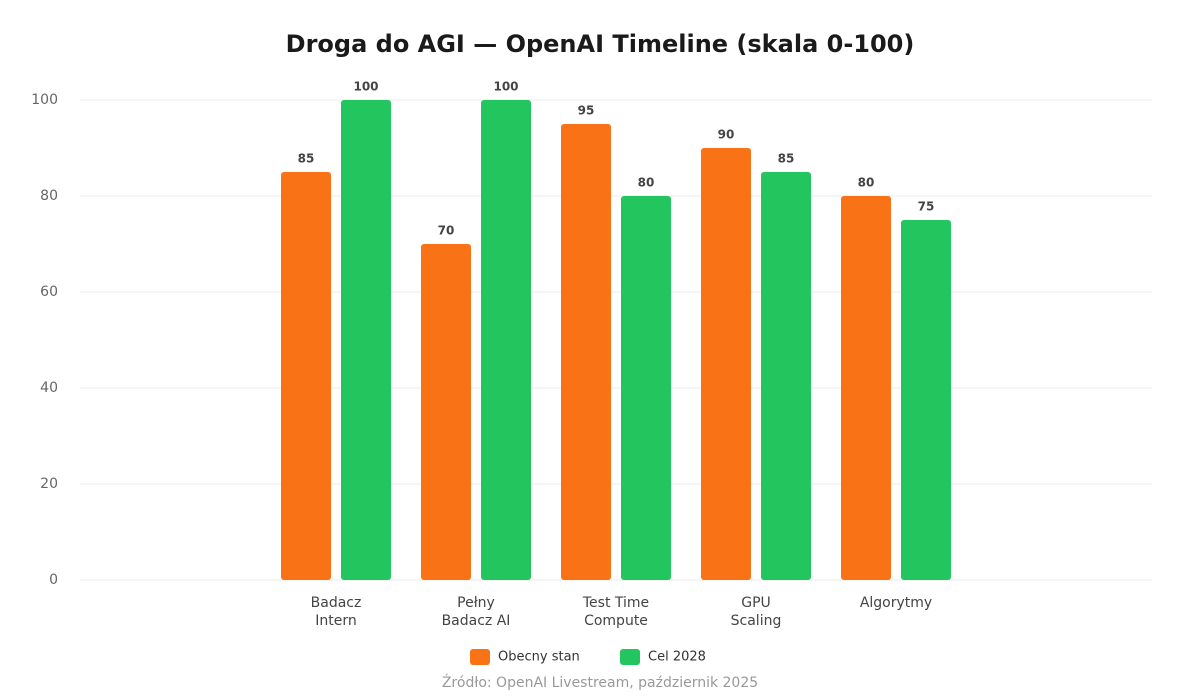 The height and width of the screenshot is (700, 1200). Describe the element at coordinates (677, 657) in the screenshot. I see `legend-label: Cel 2028` at that location.